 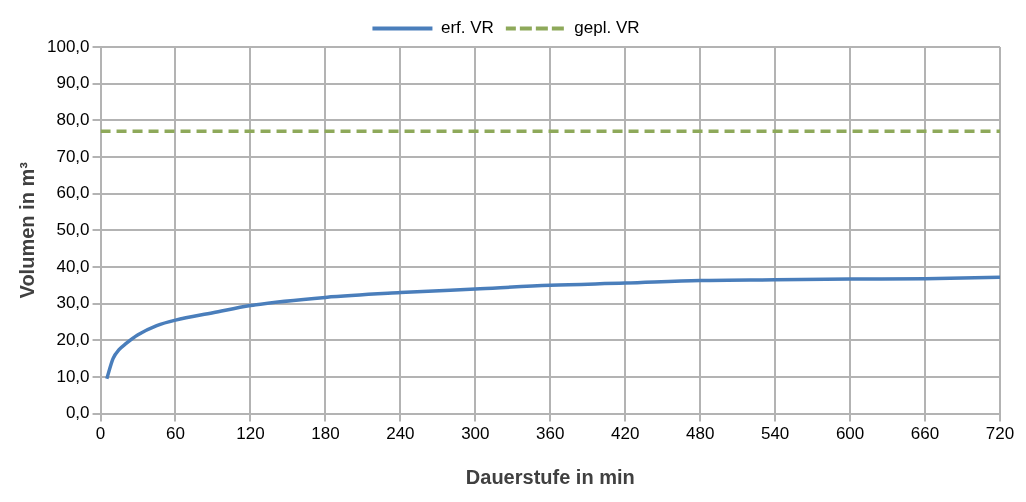 I want to click on x-tick-label: 360, so click(x=550, y=434).